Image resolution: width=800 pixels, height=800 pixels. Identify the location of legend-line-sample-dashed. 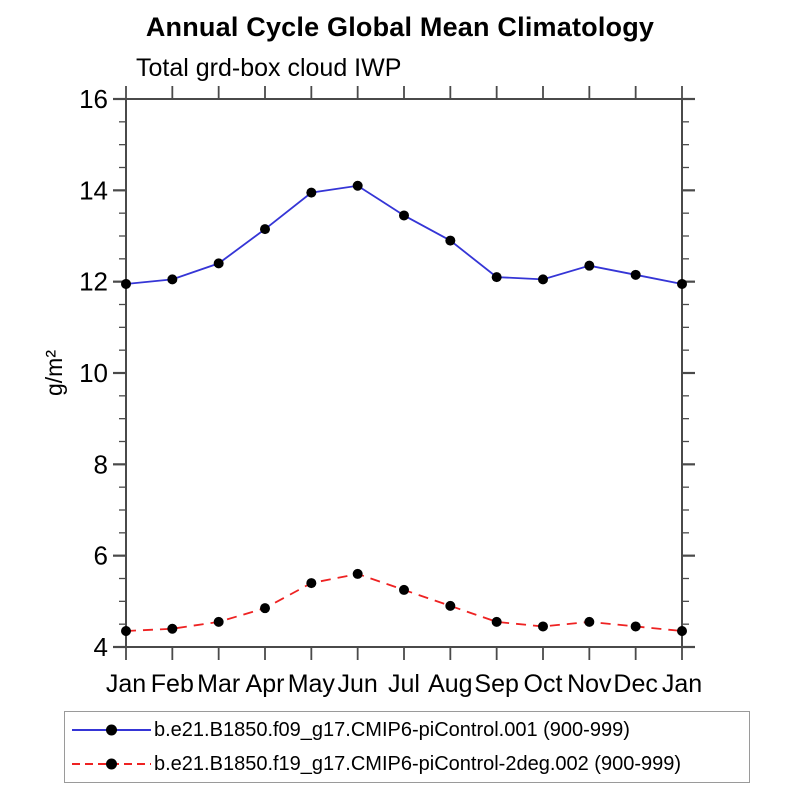
(111, 764).